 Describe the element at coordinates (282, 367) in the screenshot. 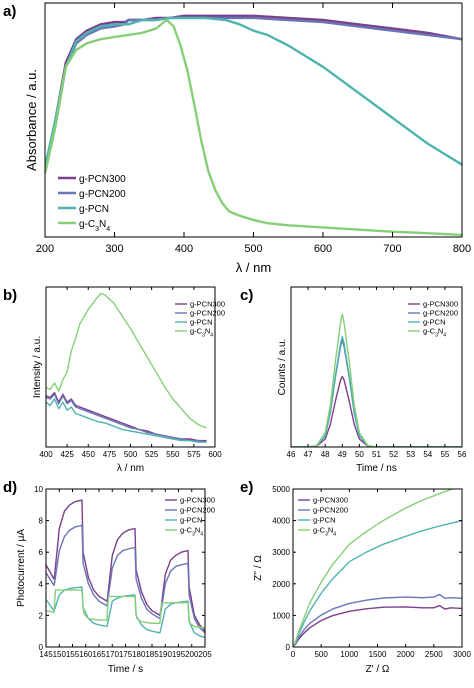

I see `y-axis-label: Counts / a.u.` at that location.